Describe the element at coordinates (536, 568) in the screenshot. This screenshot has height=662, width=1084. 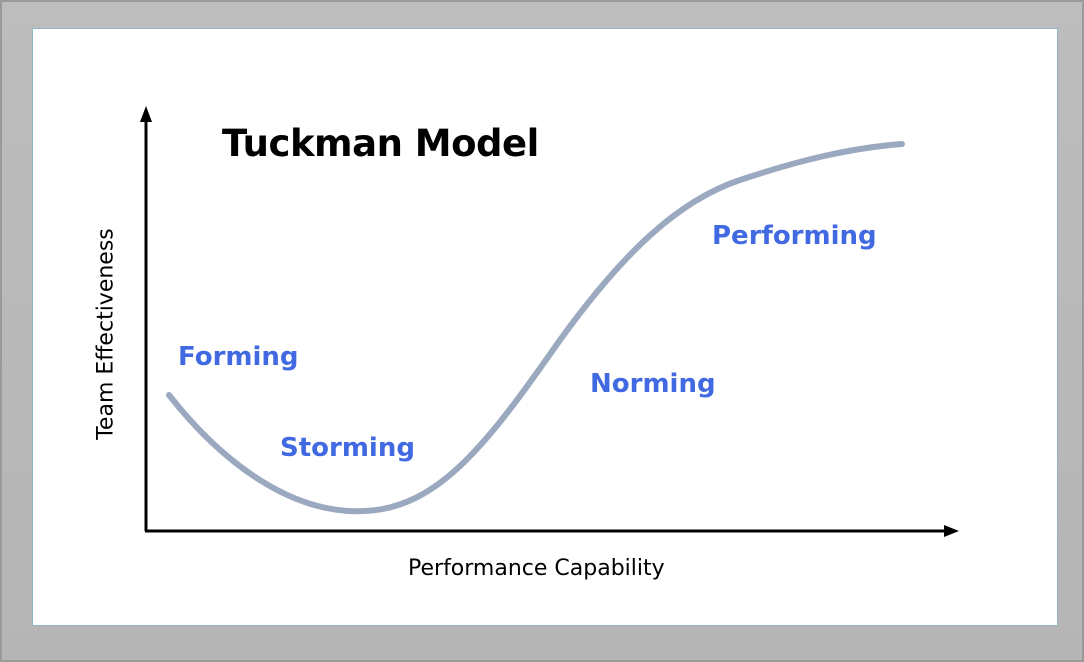
I see `x-axis-label: Performance Capability` at that location.